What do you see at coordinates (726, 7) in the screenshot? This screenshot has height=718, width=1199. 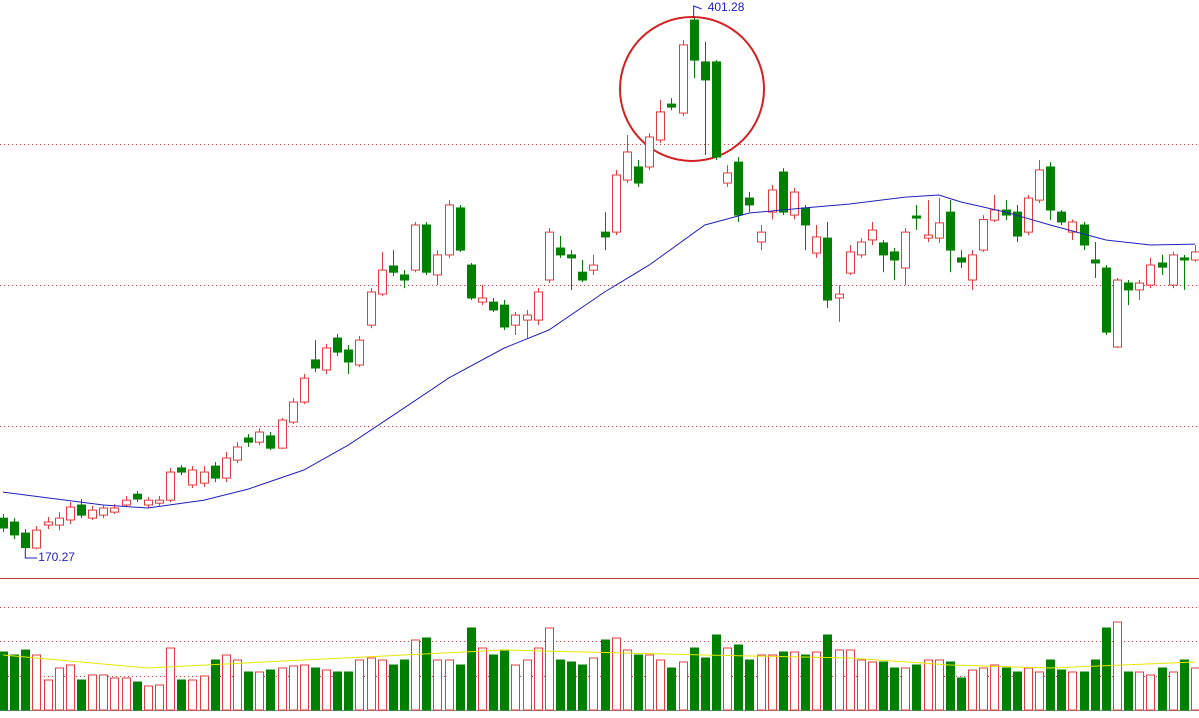 I see `max-label: 401.28` at bounding box center [726, 7].